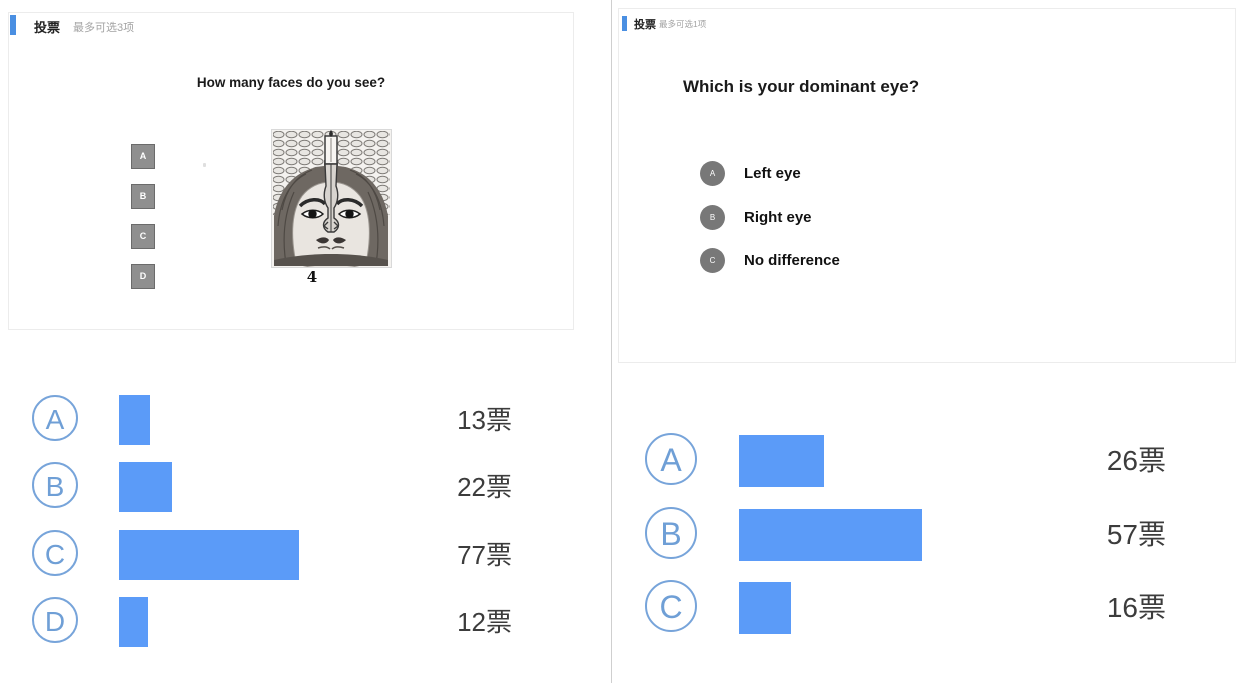 The height and width of the screenshot is (683, 1245). What do you see at coordinates (712, 173) in the screenshot?
I see `option-badge-a: A` at bounding box center [712, 173].